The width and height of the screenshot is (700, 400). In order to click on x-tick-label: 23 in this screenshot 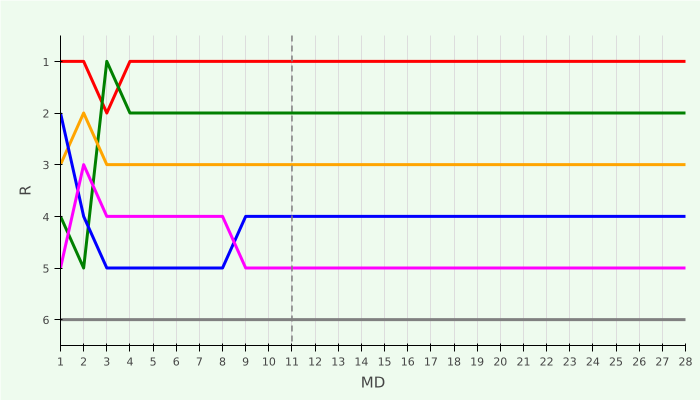, I will do `click(569, 362)`.